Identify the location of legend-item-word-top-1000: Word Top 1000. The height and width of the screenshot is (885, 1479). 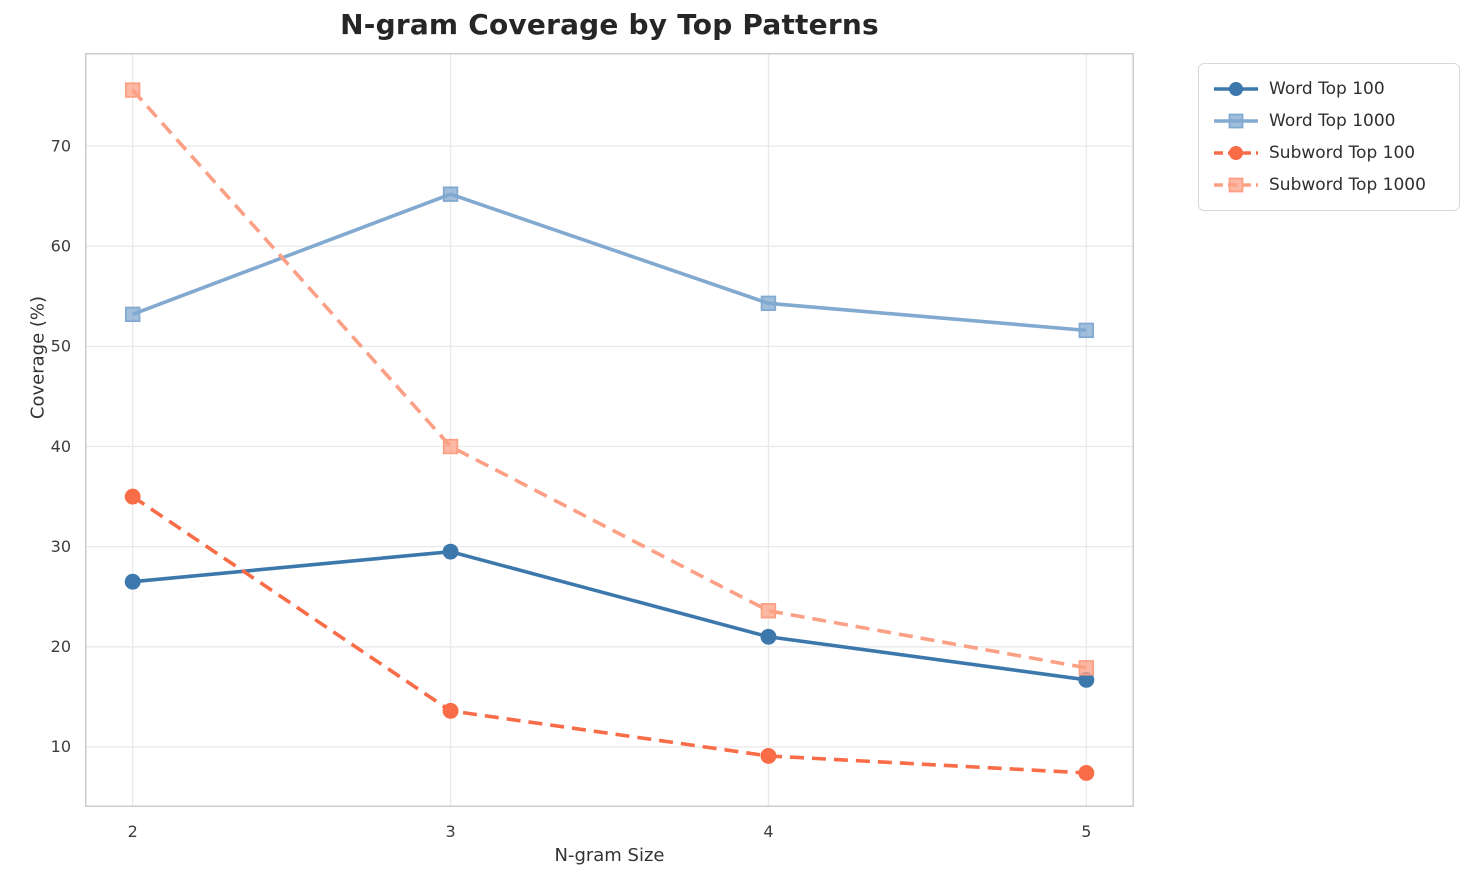
(1328, 121).